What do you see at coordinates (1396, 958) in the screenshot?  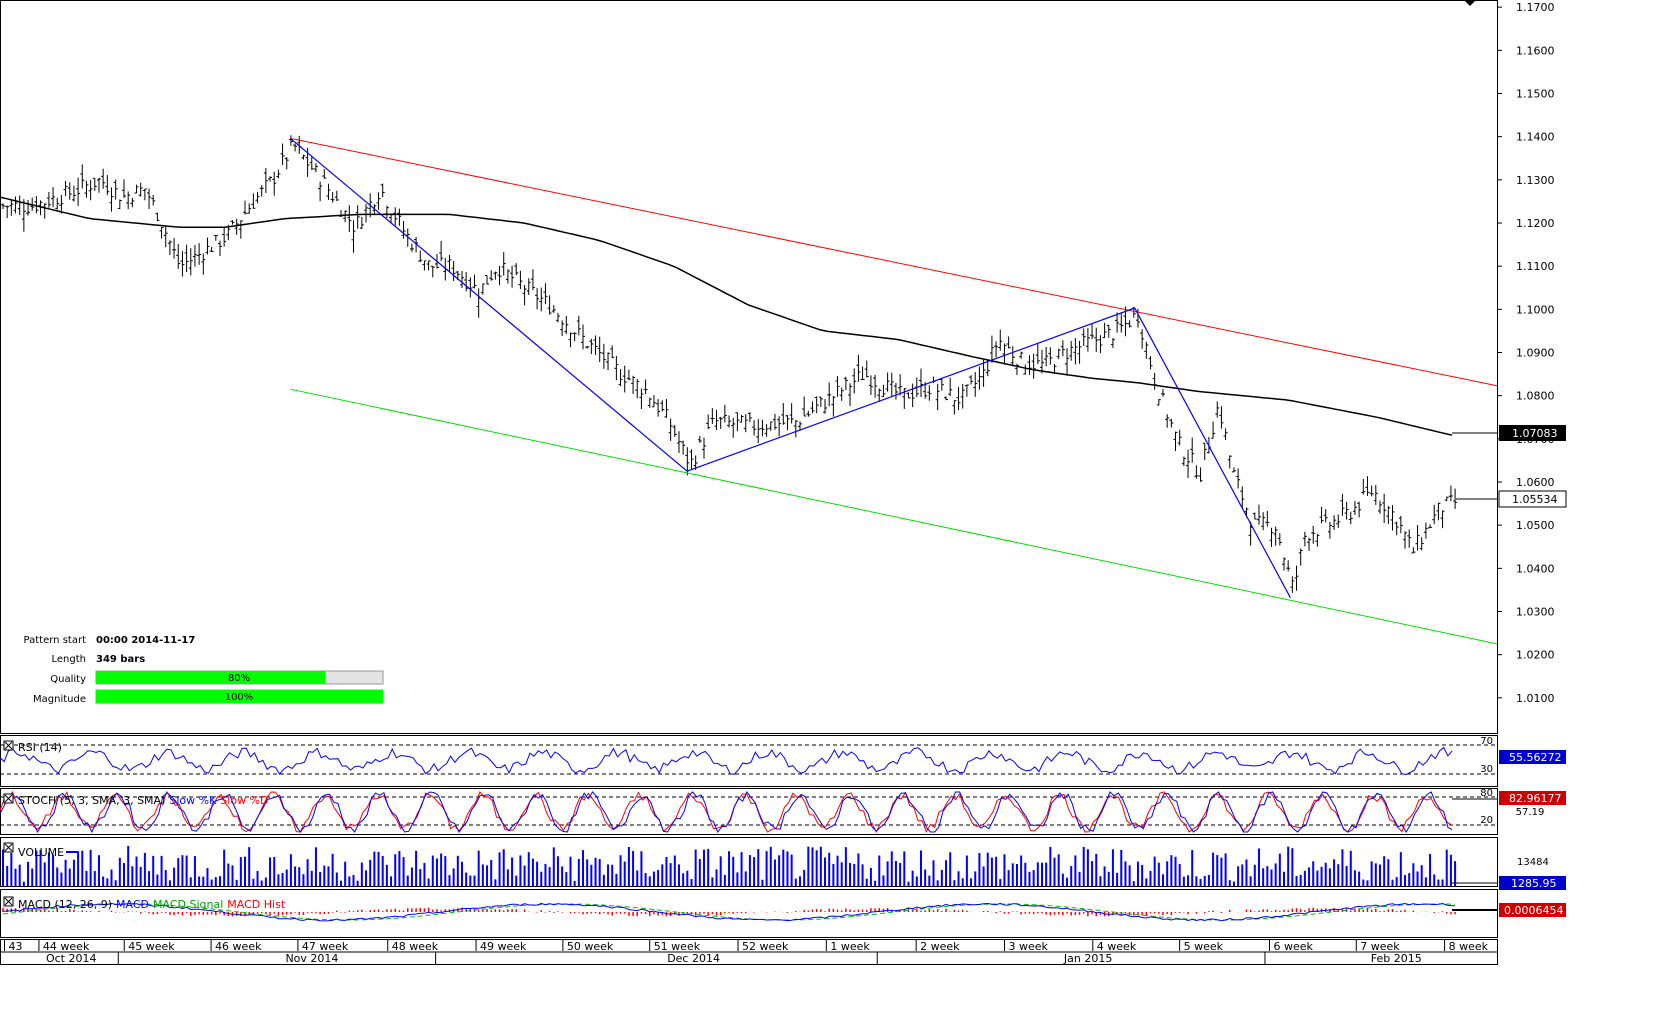 I see `month-label: Feb 2015` at bounding box center [1396, 958].